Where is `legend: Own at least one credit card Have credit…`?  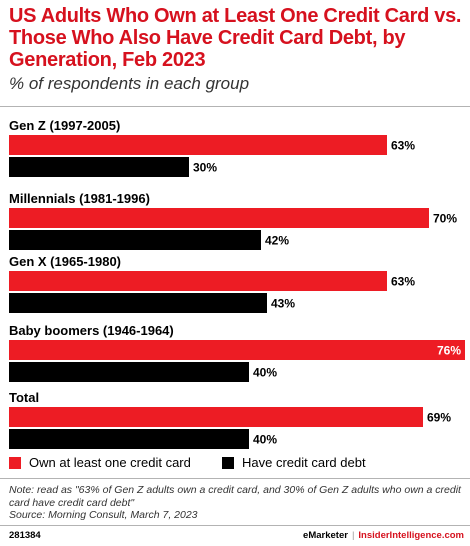
legend: Own at least one credit card Have credit… is located at coordinates (236, 463).